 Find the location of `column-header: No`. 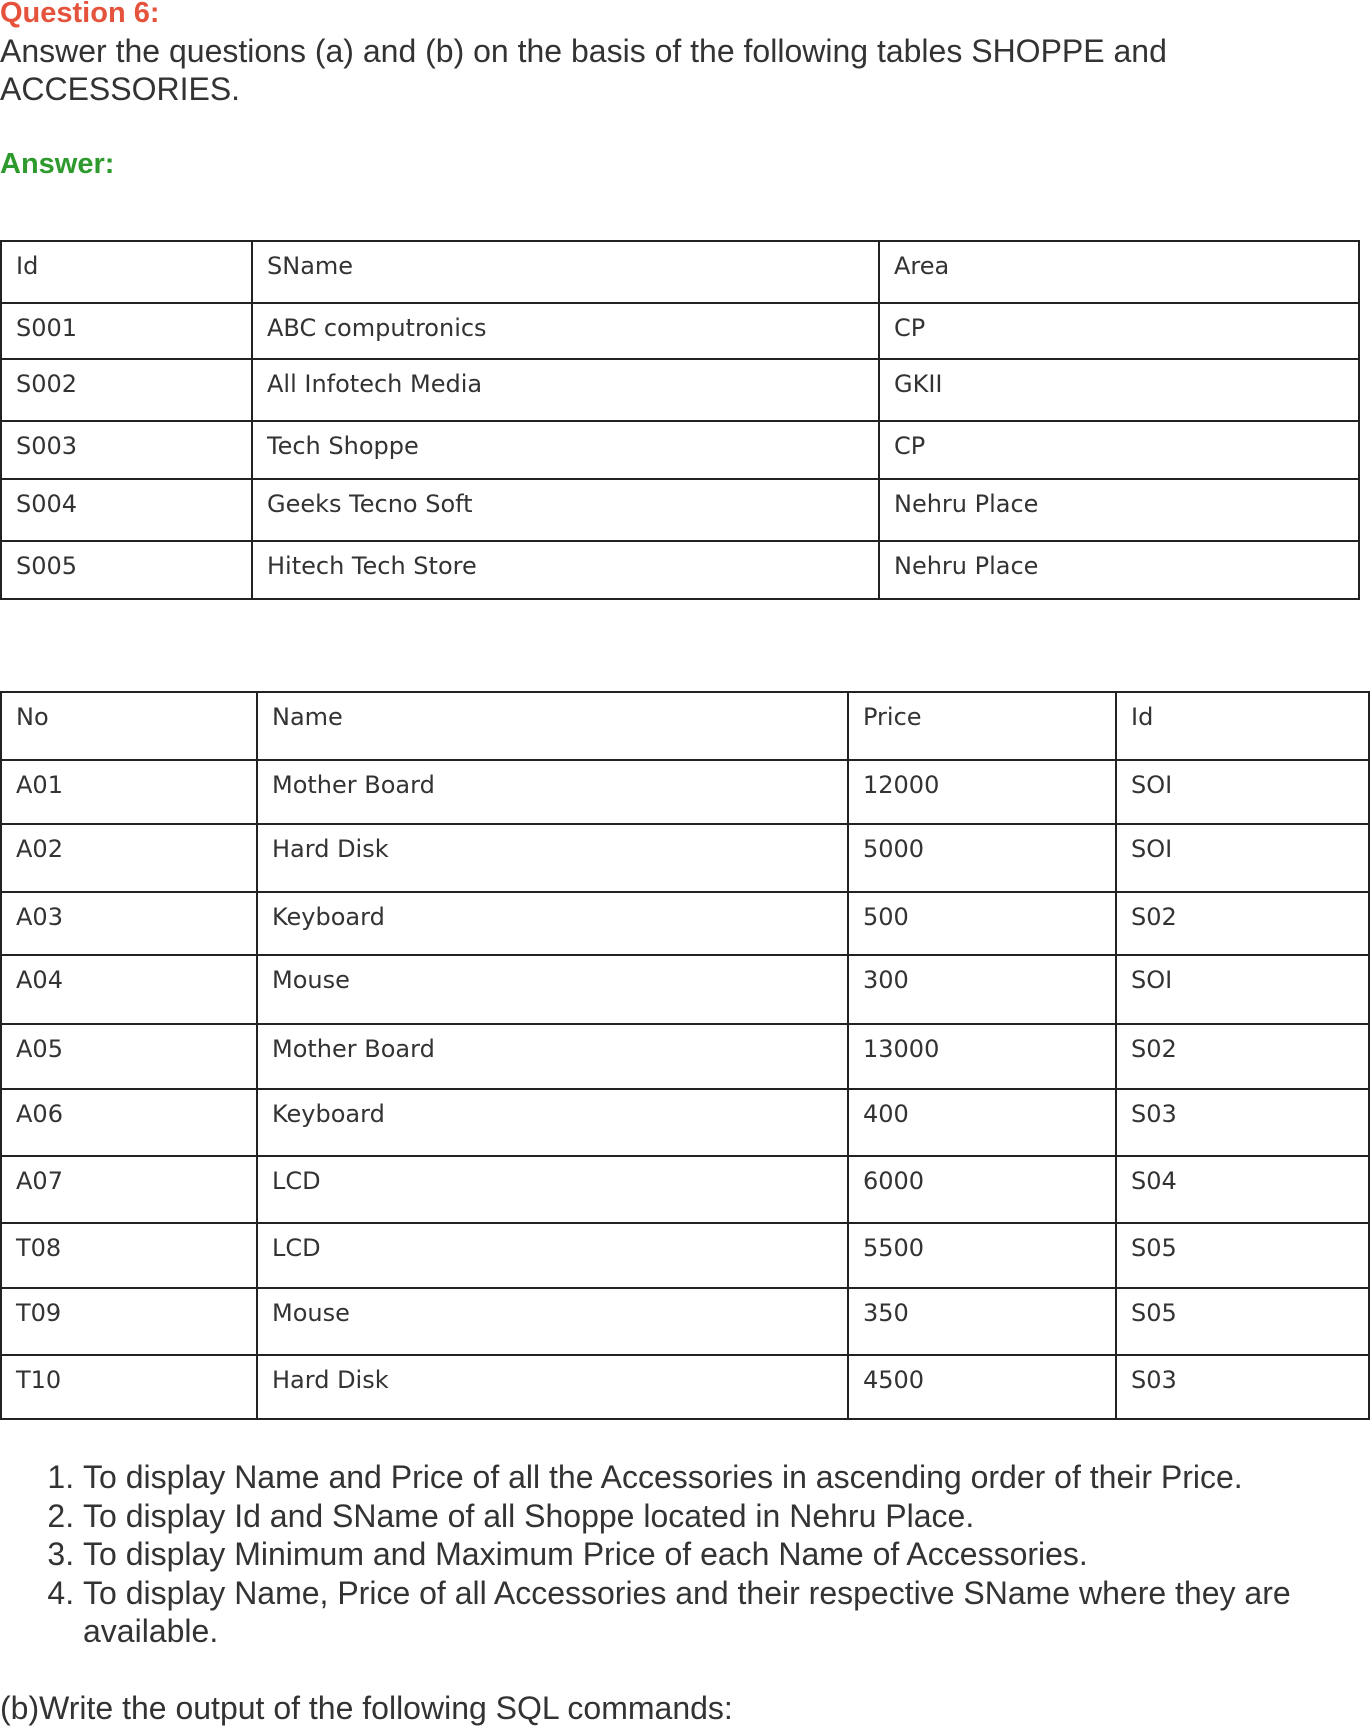

column-header: No is located at coordinates (129, 726).